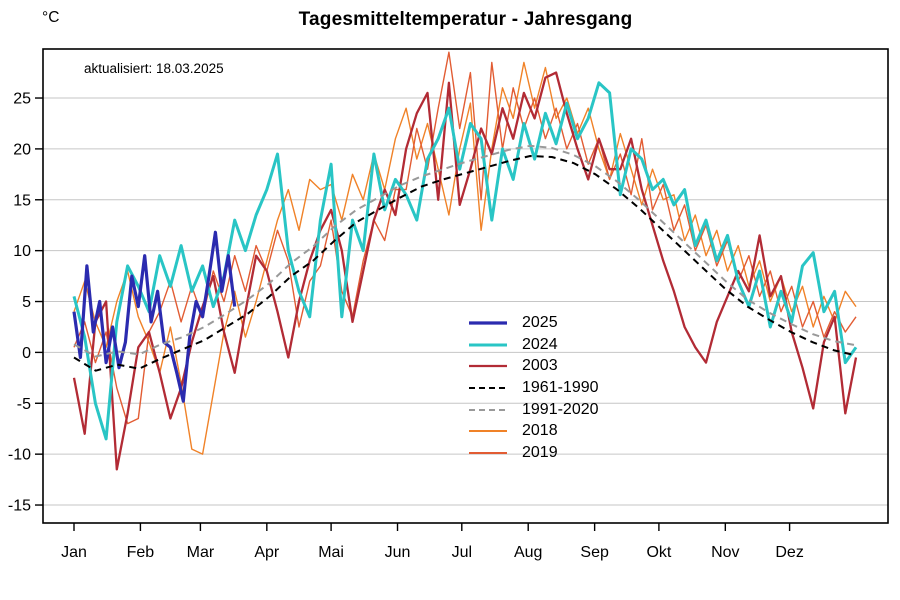 This screenshot has width=900, height=600. What do you see at coordinates (154, 68) in the screenshot?
I see `update-date-annotation: aktualisiert: 18.03.2025` at bounding box center [154, 68].